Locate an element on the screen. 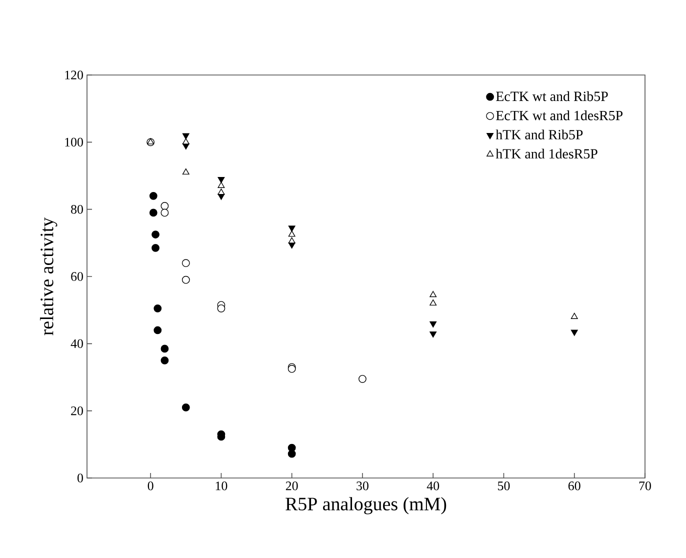  x-tick-label: 70 is located at coordinates (645, 486).